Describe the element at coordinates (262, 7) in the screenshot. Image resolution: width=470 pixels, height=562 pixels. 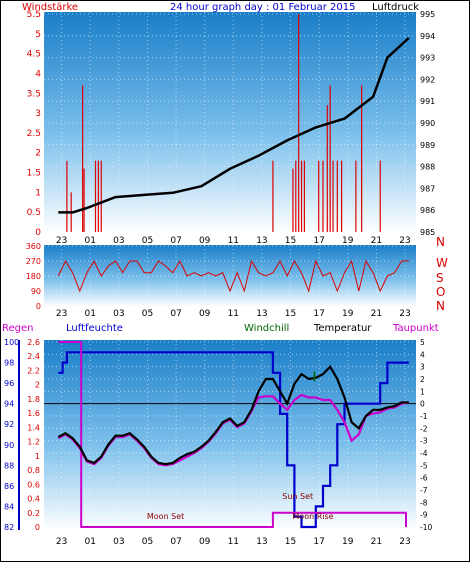
I see `page-title: 24 hour graph day : 01 Februar 2015` at that location.